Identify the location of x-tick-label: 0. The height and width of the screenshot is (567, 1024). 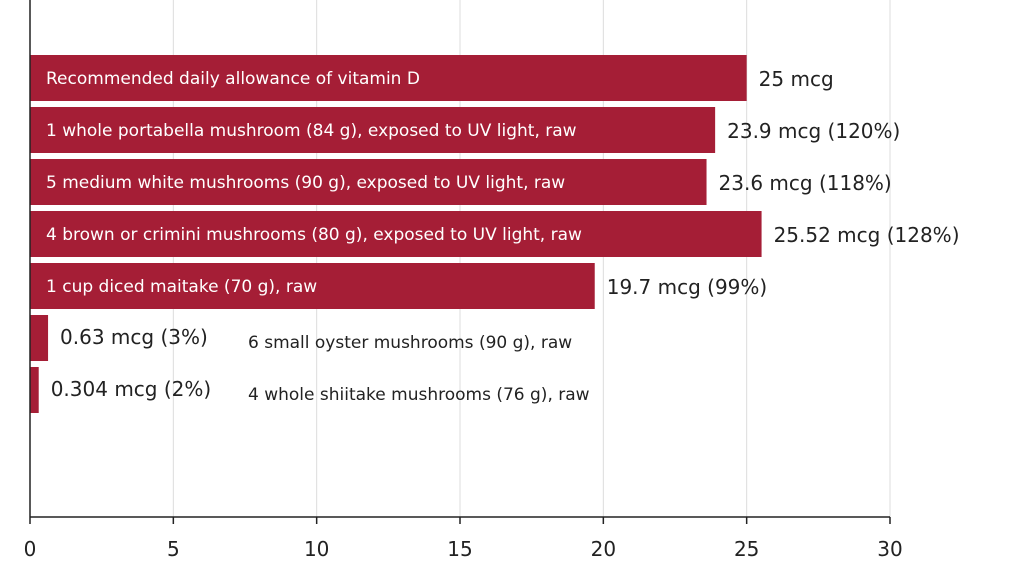
(30, 549).